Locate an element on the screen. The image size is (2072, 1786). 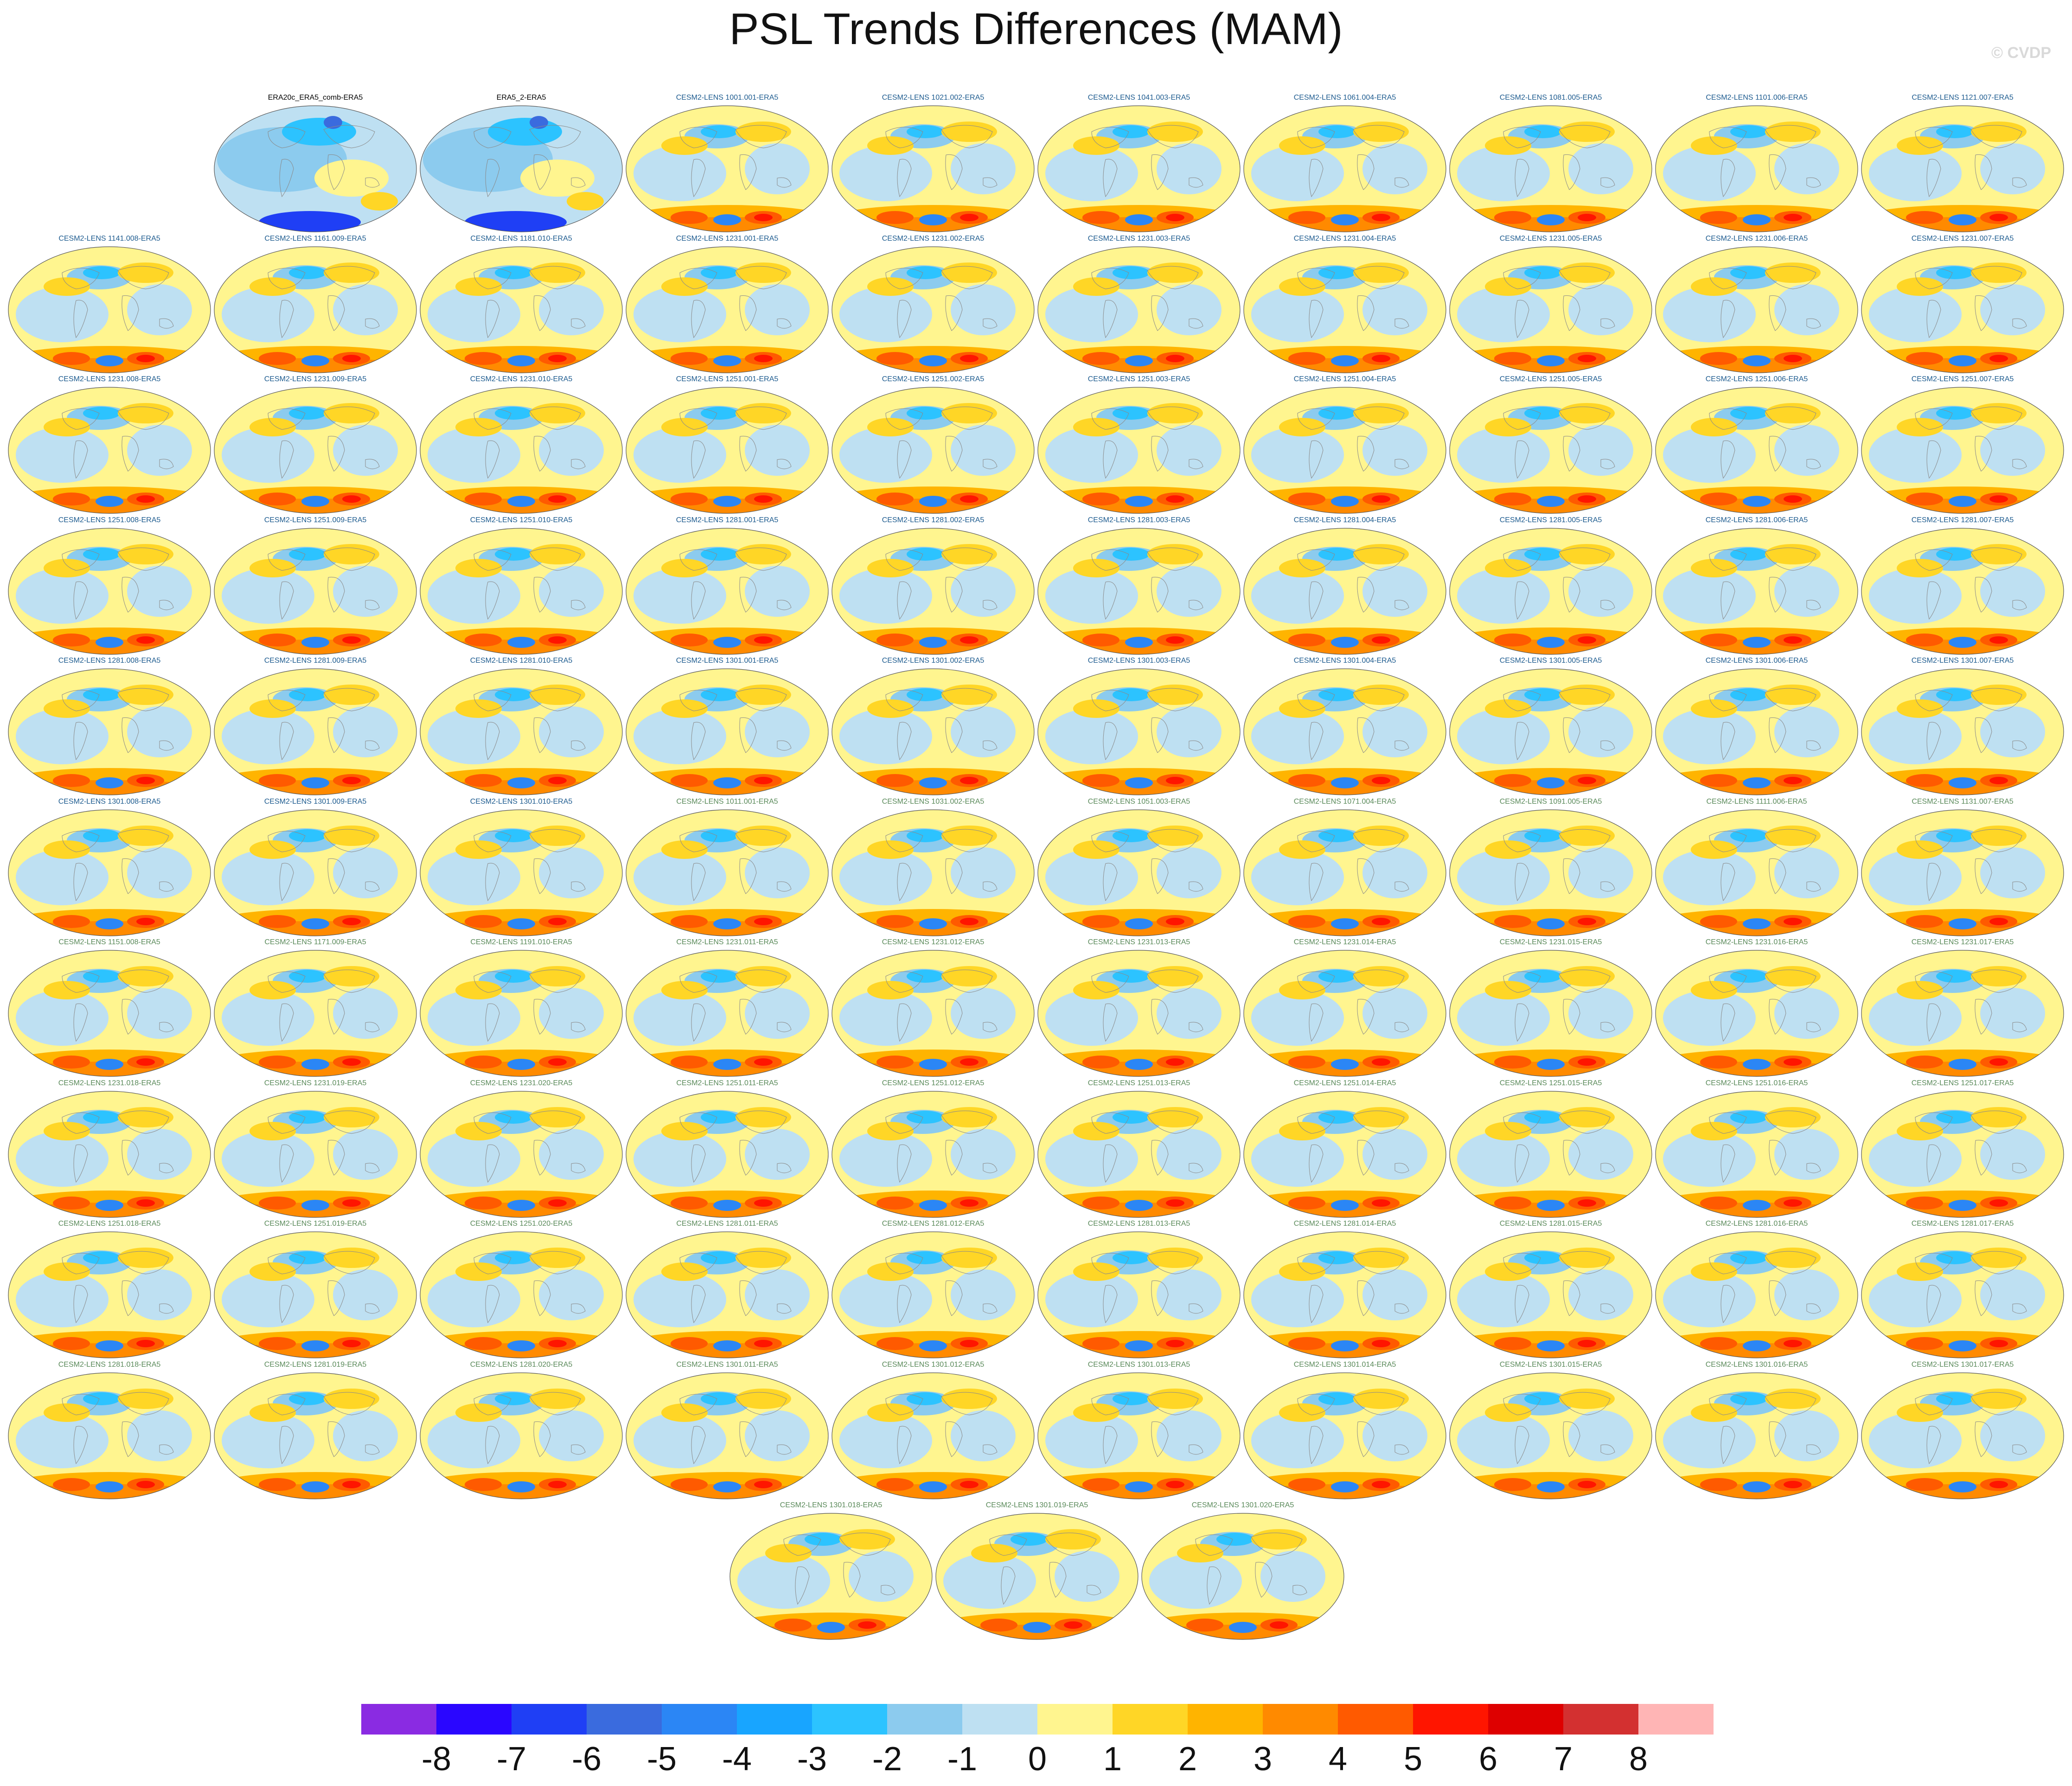
map-panel: CESM2-LENS 1231.012-ERA5 is located at coordinates (933, 1008).